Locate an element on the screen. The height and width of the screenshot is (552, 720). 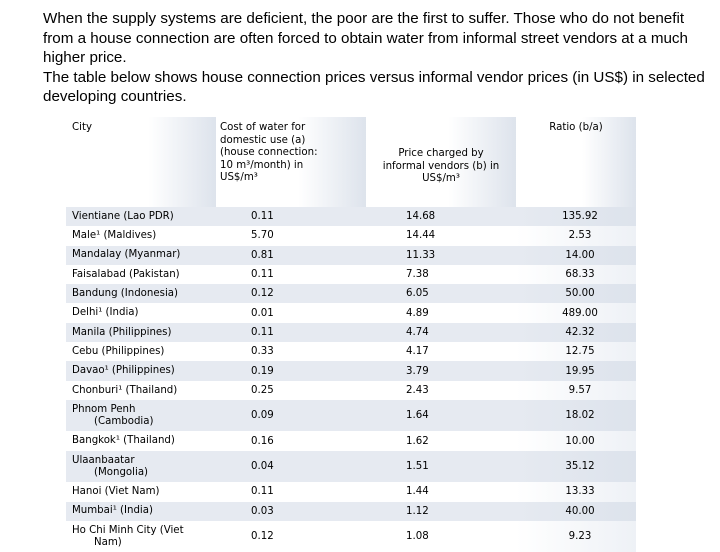
cell-house-price: 0.04 is located at coordinates (291, 466).